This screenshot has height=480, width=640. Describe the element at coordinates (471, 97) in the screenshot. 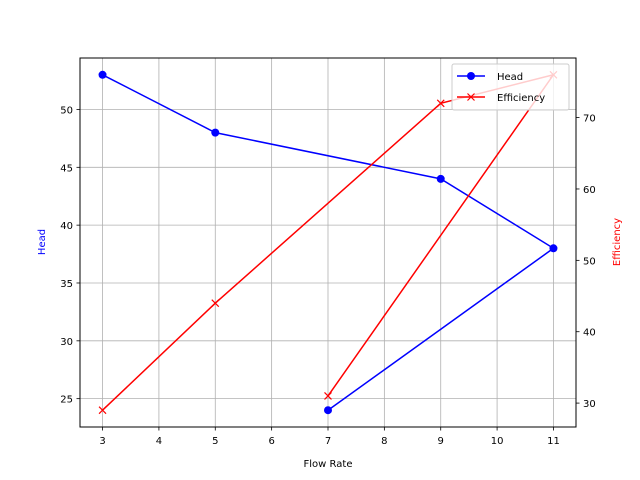

I see `legend-efficiency-marker-icon` at that location.